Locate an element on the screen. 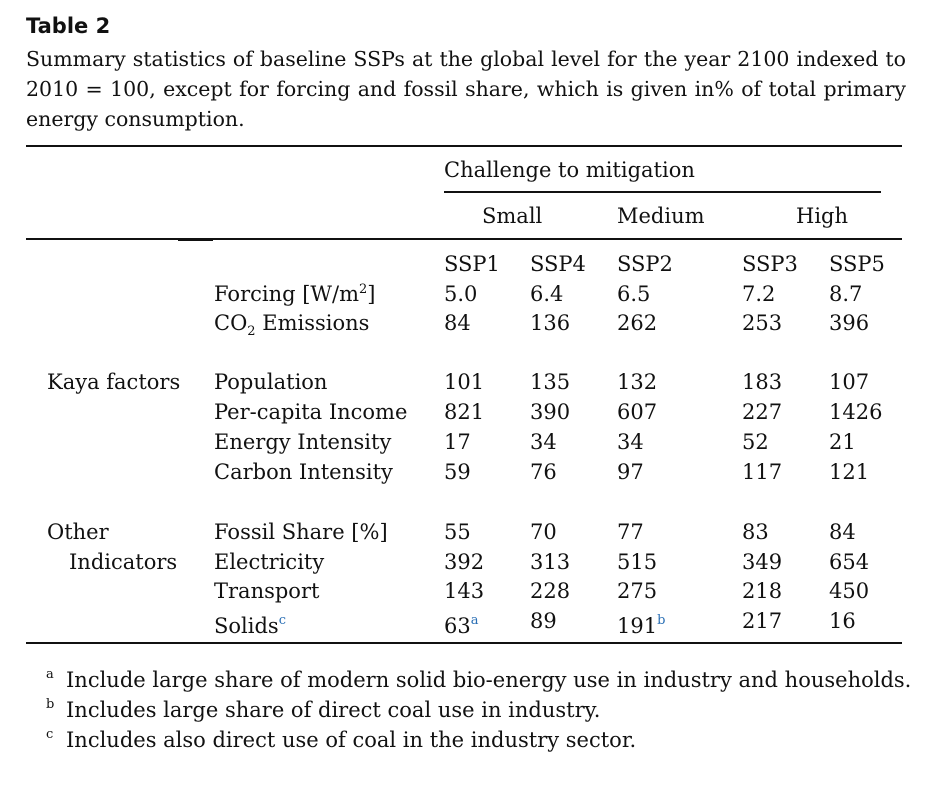 The image size is (942, 792). cell-population-ssp5: 107 is located at coordinates (849, 382).